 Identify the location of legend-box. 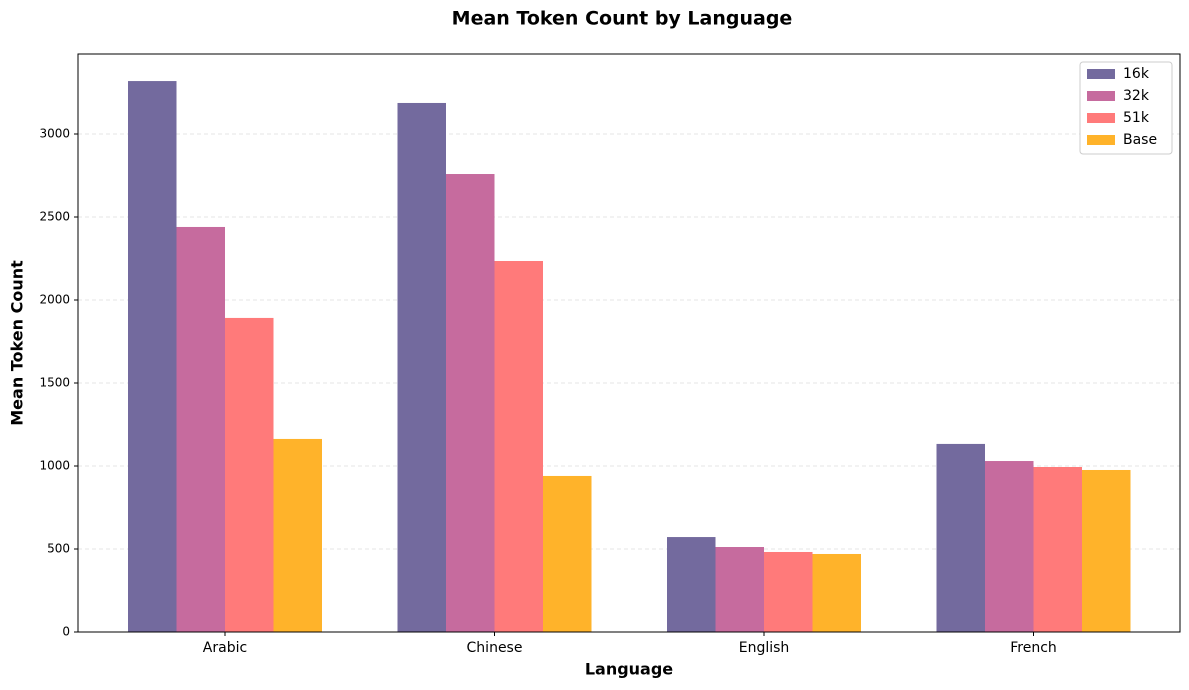
(1126, 108).